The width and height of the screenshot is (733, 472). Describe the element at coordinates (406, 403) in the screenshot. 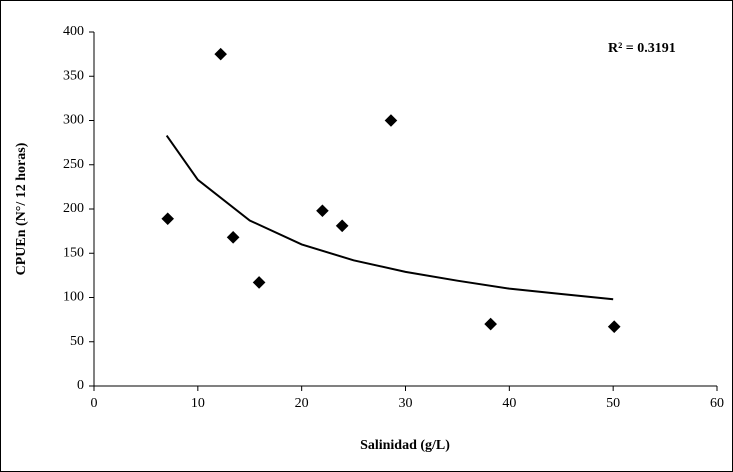

I see `x-tick-label: 30` at that location.